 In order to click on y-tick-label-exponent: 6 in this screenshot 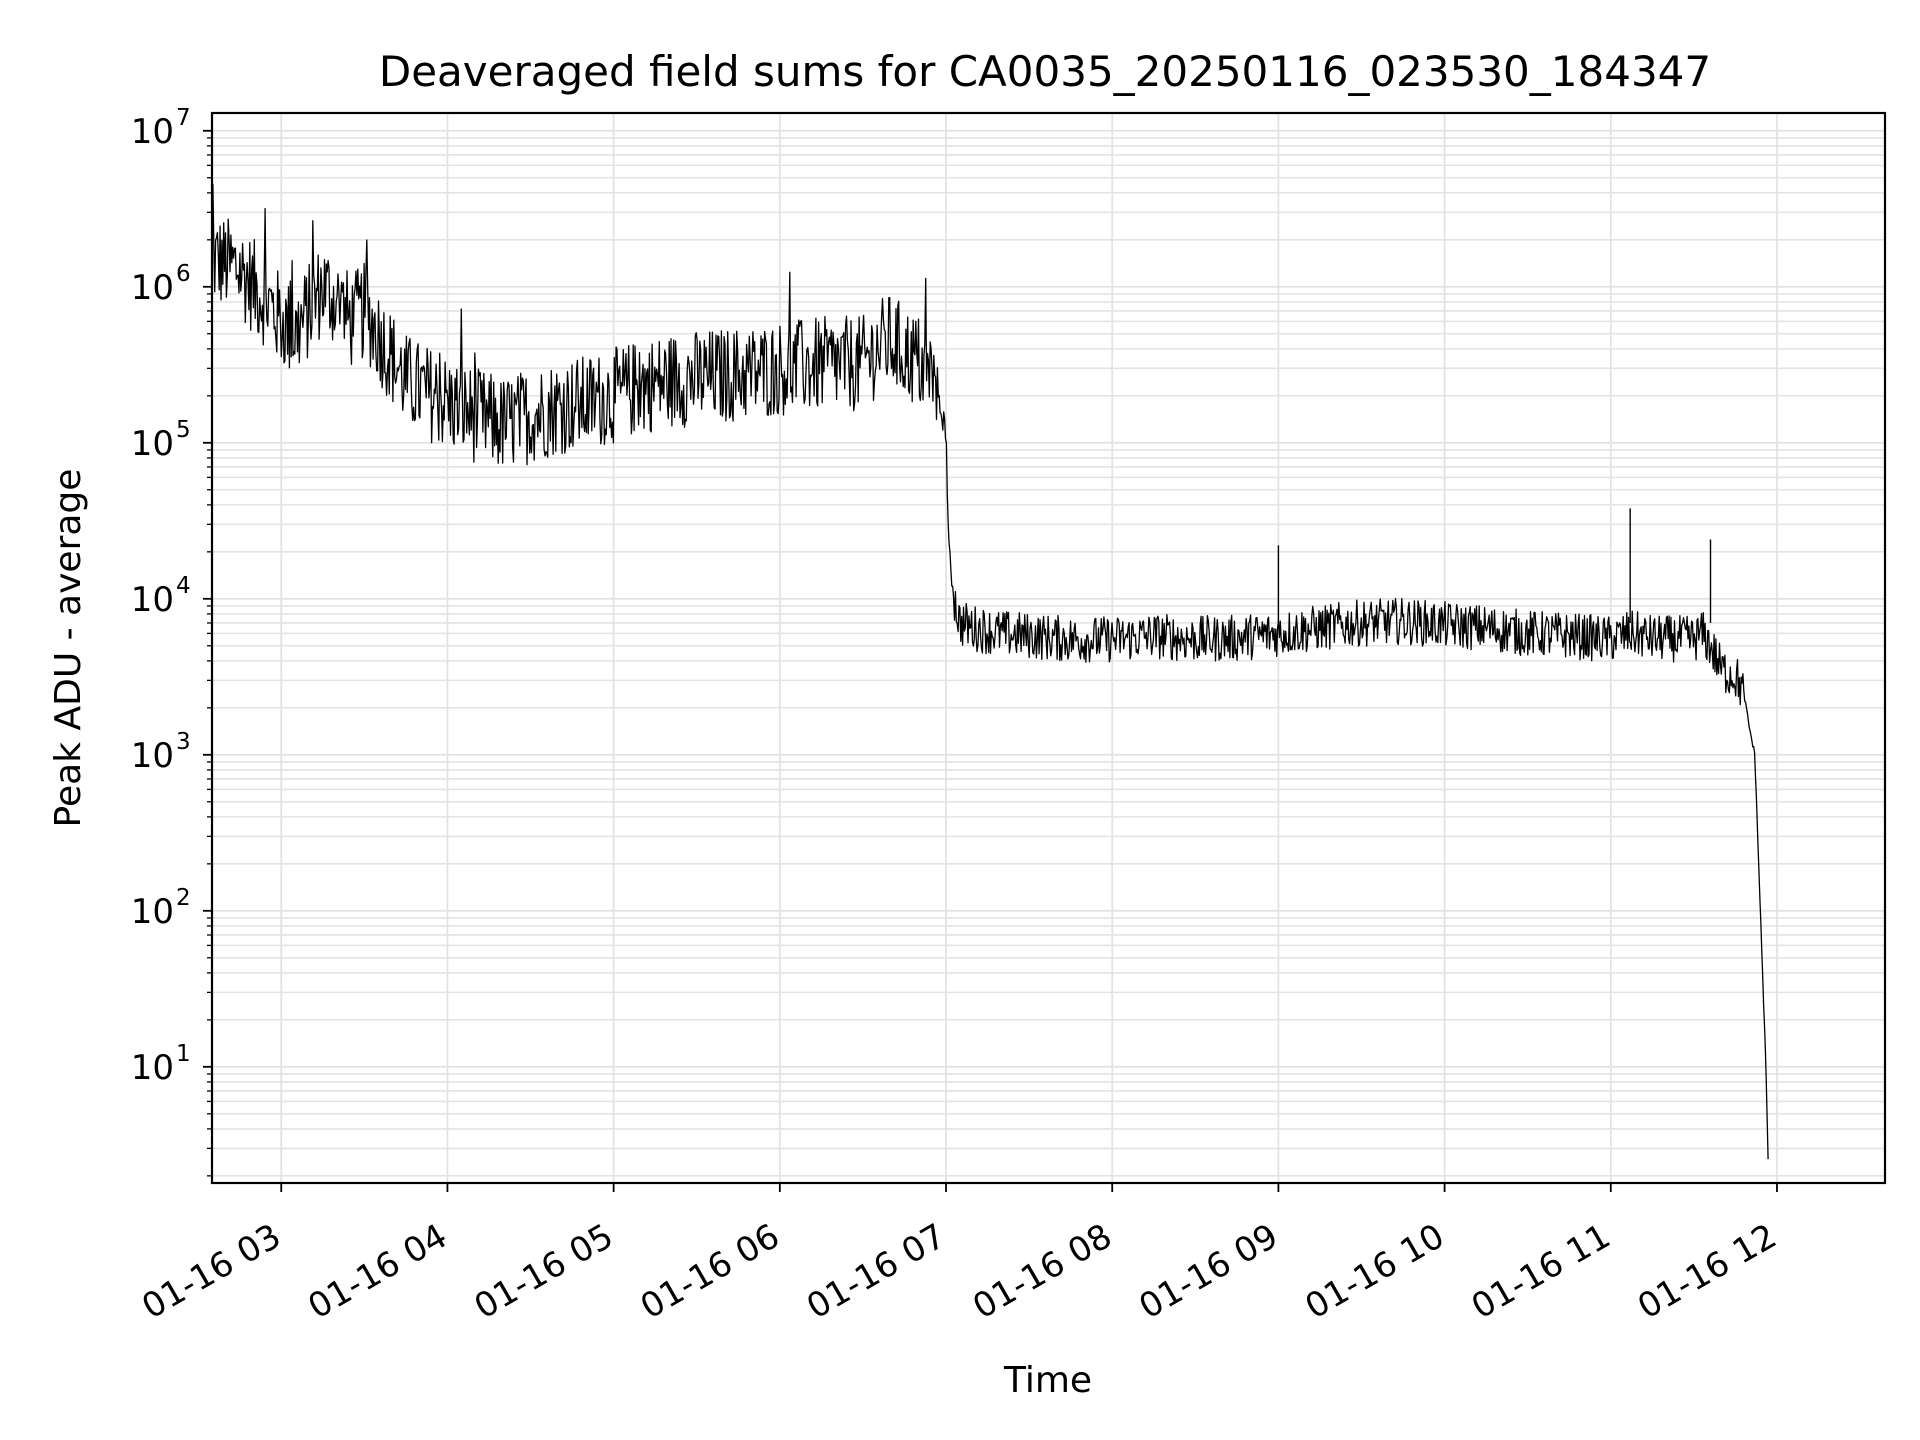, I will do `click(183, 274)`.